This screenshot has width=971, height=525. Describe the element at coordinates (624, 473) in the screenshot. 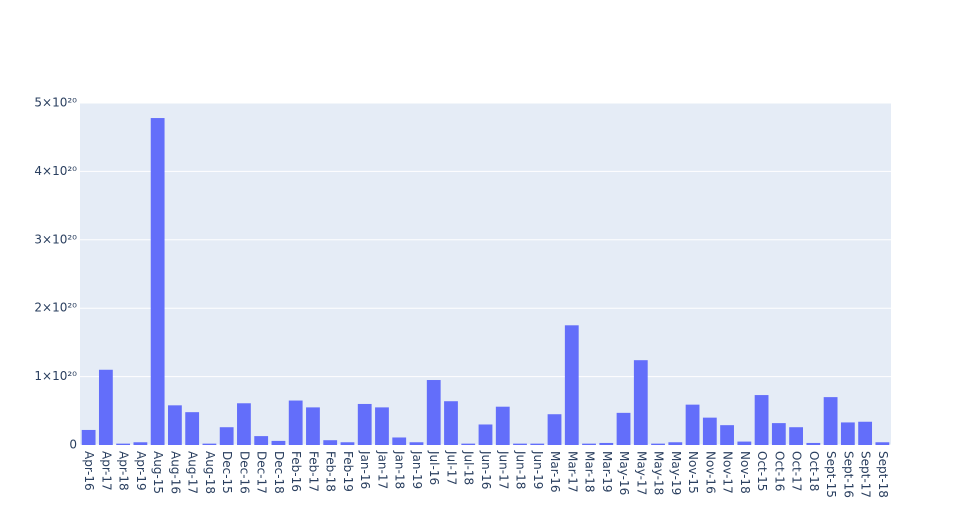

I see `x-tick-label: May-16` at that location.